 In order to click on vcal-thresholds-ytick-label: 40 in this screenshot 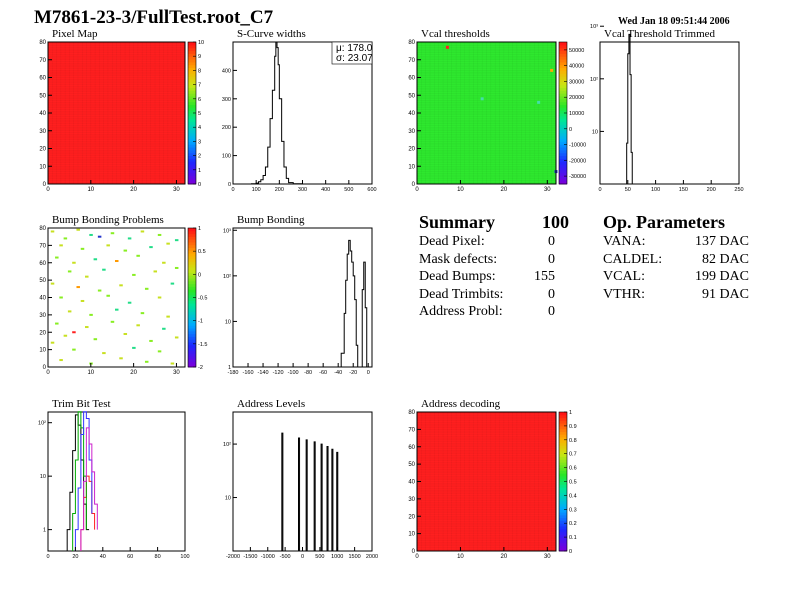, I will do `click(411, 114)`.